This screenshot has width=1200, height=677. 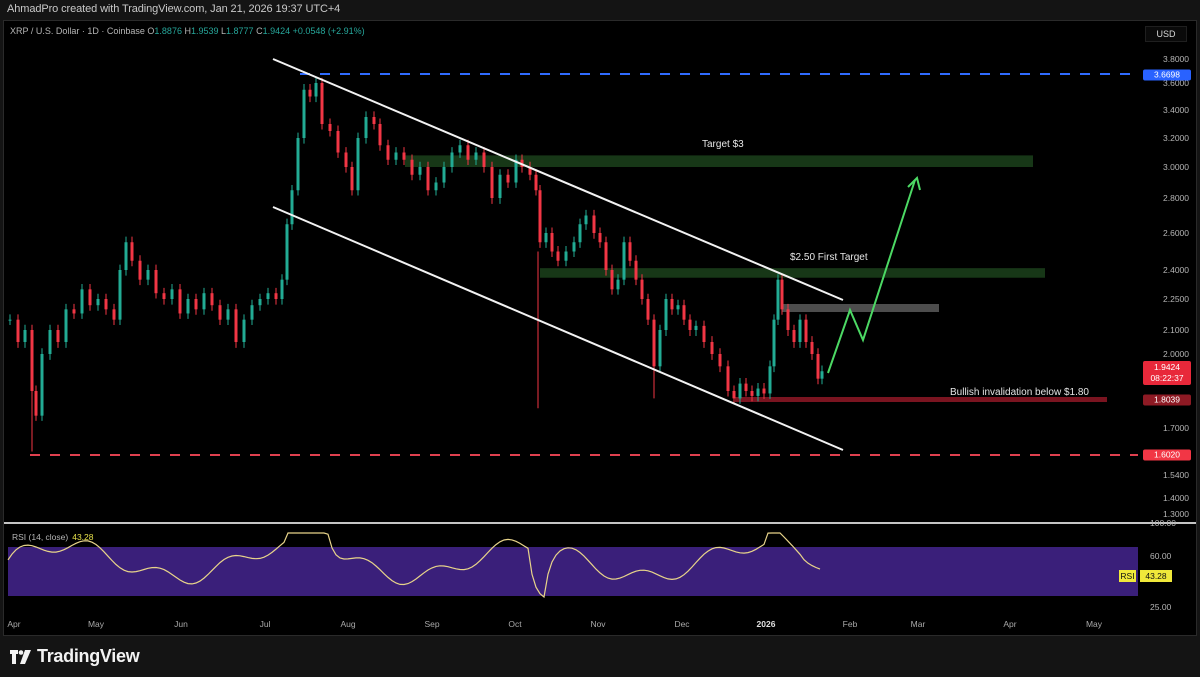 What do you see at coordinates (53, 537) in the screenshot?
I see `rsi-legend: RSI (14, close) 43.28` at bounding box center [53, 537].